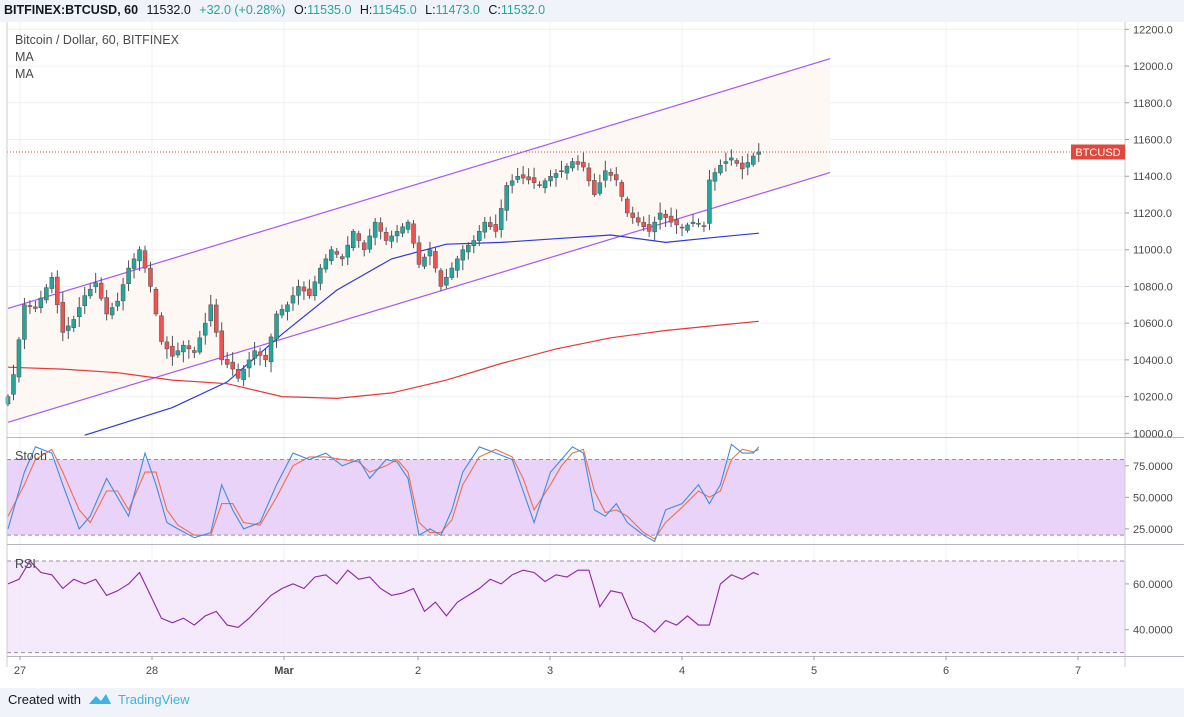  What do you see at coordinates (550, 671) in the screenshot?
I see `x-tick-label: 3` at bounding box center [550, 671].